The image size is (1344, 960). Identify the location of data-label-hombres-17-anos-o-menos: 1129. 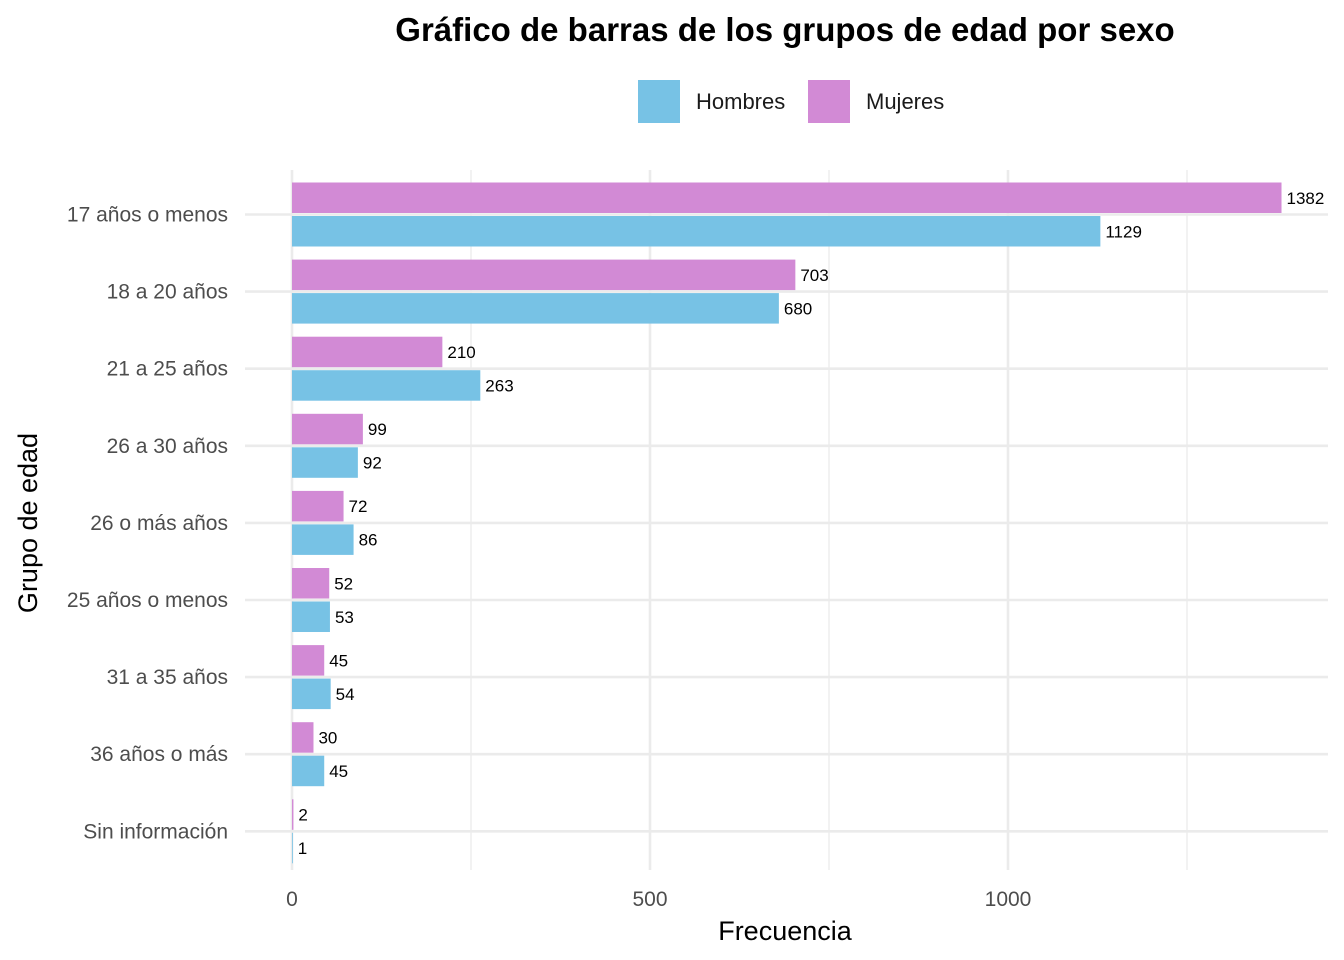
(1123, 231).